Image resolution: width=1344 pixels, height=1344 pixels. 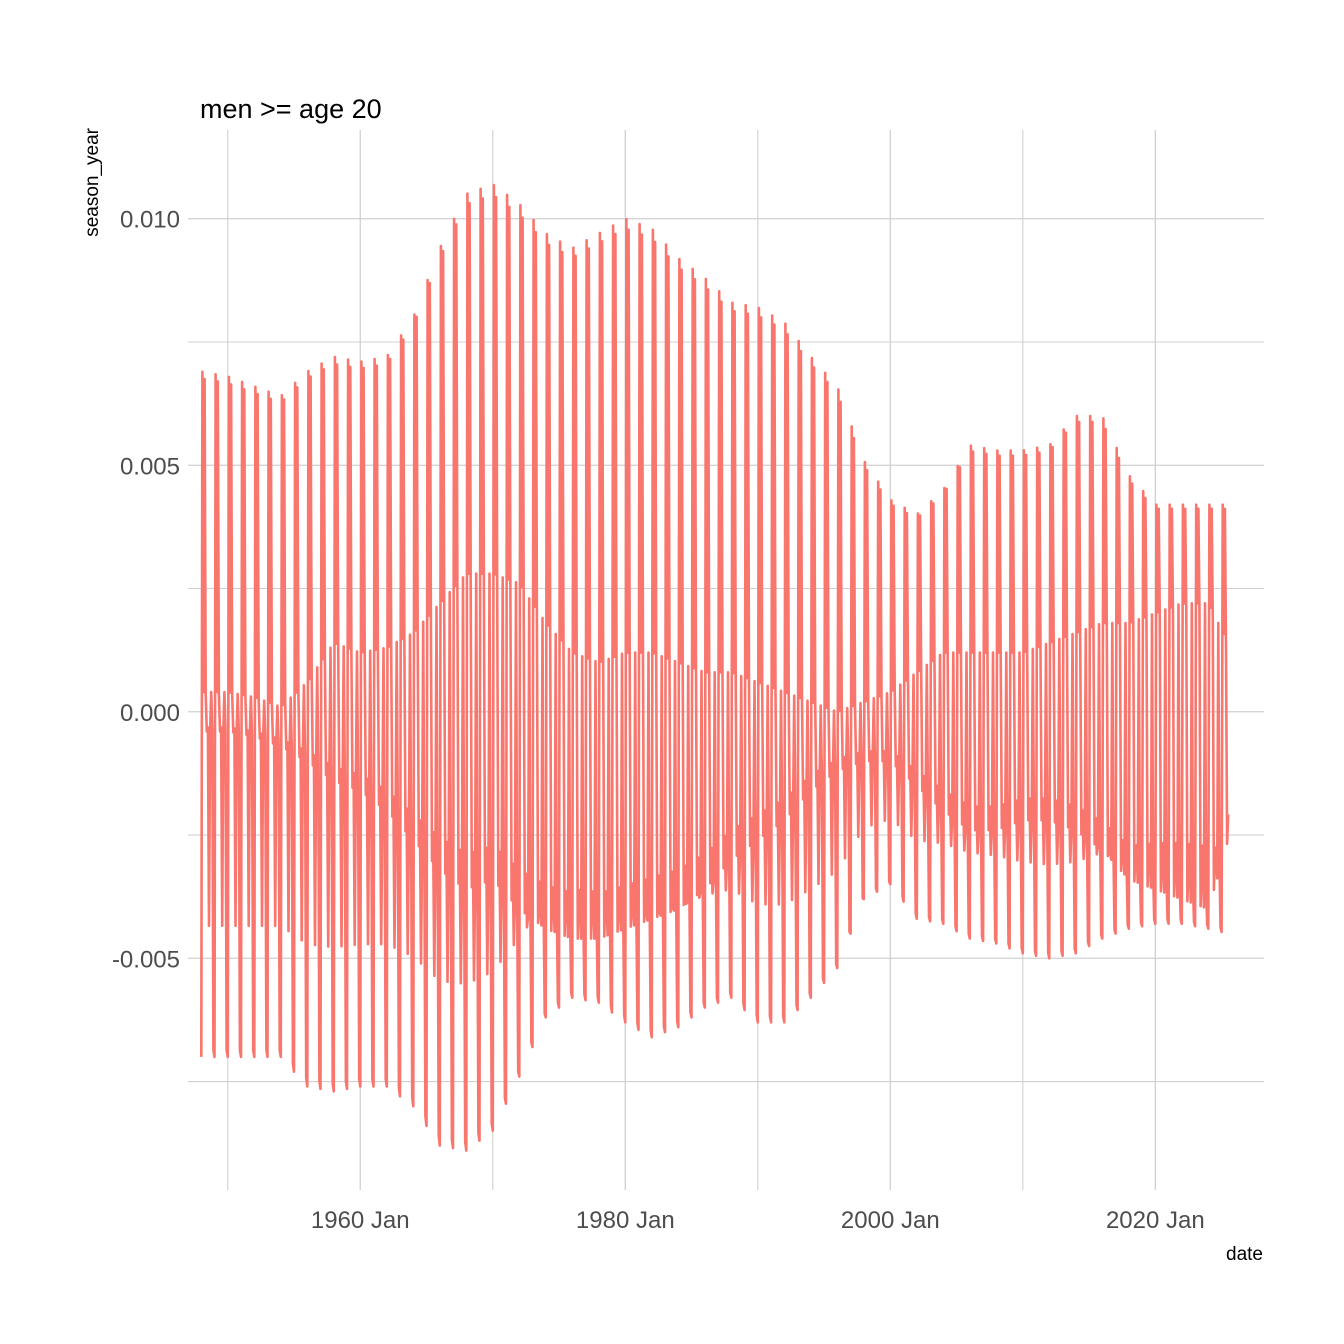 What do you see at coordinates (291, 109) in the screenshot?
I see `chart-title: men >= age 20` at bounding box center [291, 109].